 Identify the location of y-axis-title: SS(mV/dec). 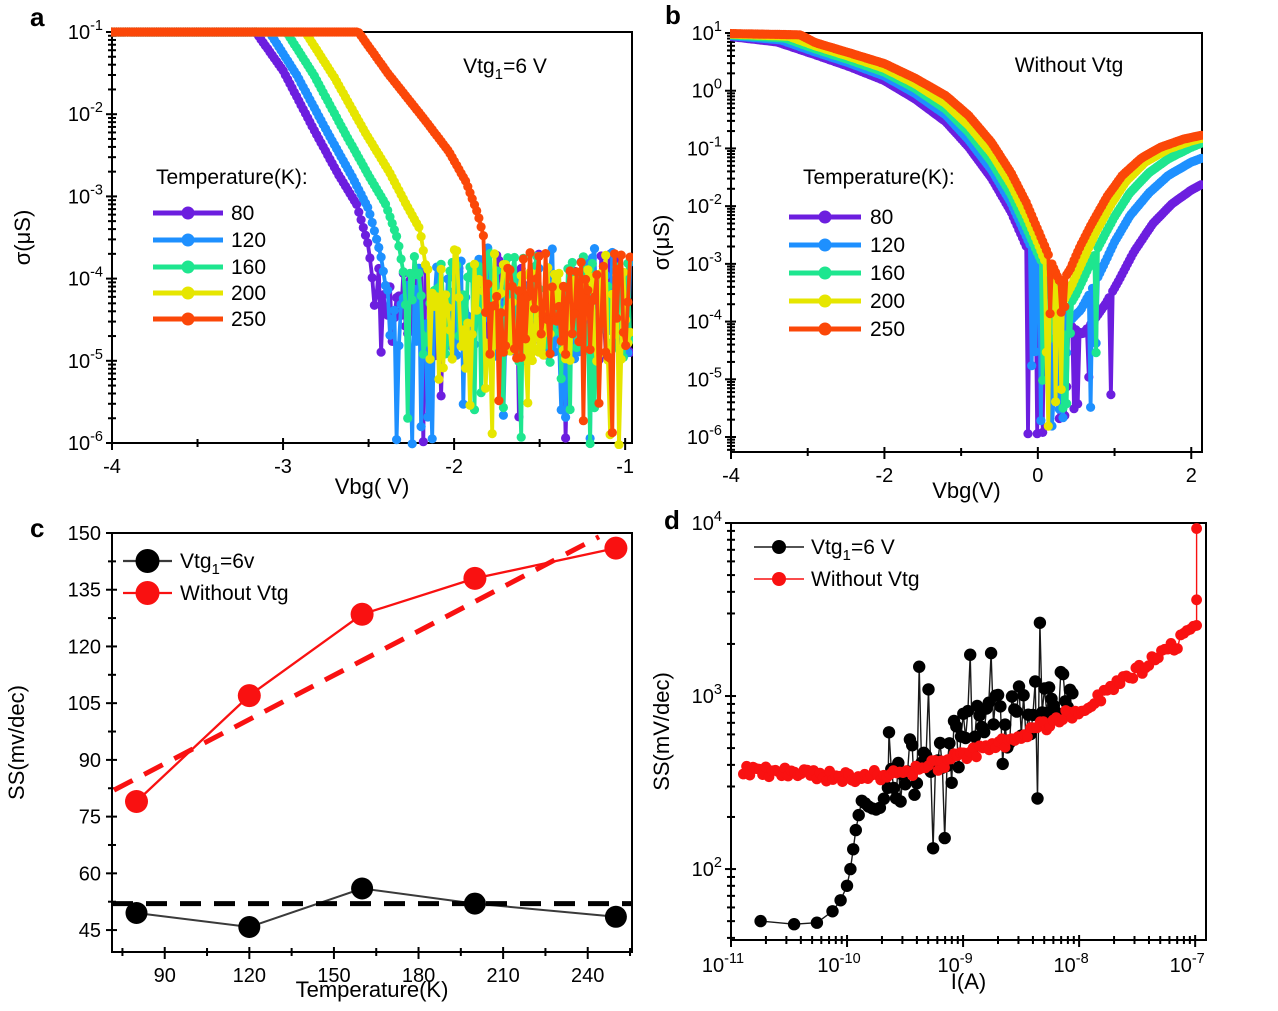
(661, 731).